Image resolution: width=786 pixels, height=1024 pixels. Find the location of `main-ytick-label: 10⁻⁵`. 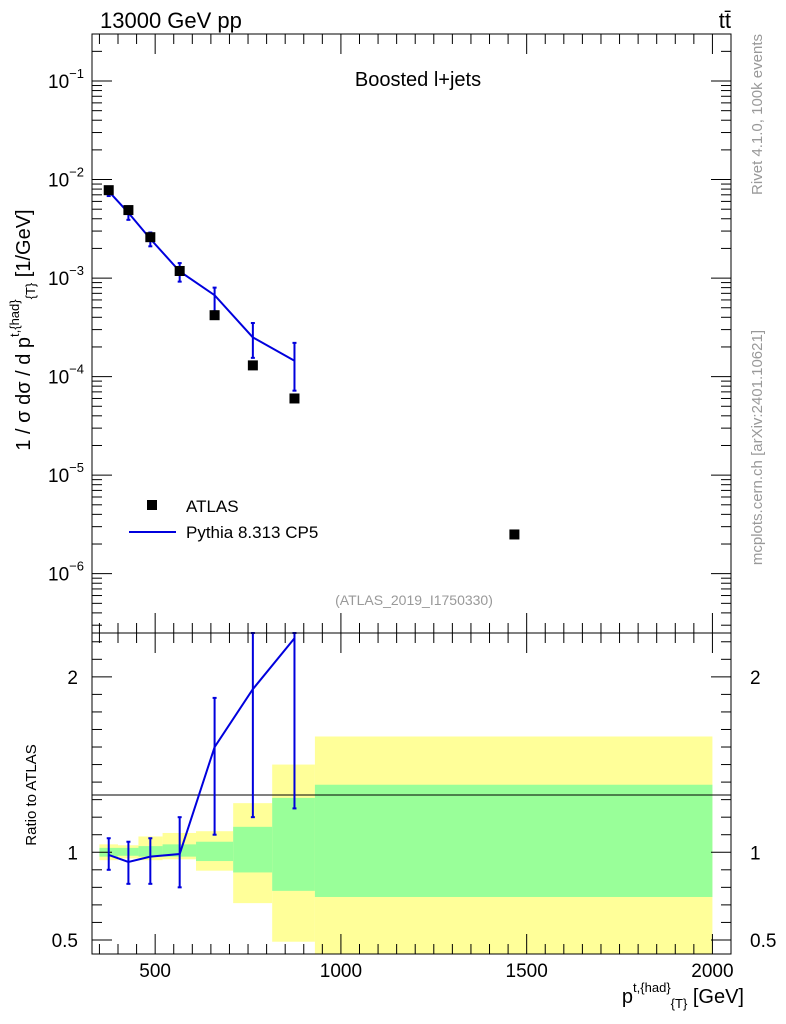

main-ytick-label: 10⁻⁵ is located at coordinates (66, 473).